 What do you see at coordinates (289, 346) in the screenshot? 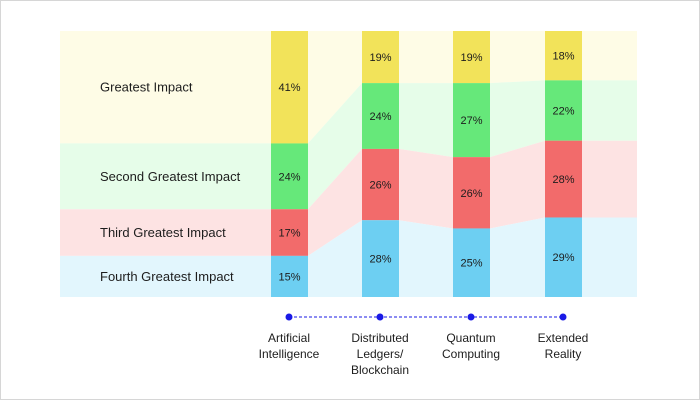
I see `category-label: Artificial Intelligence` at bounding box center [289, 346].